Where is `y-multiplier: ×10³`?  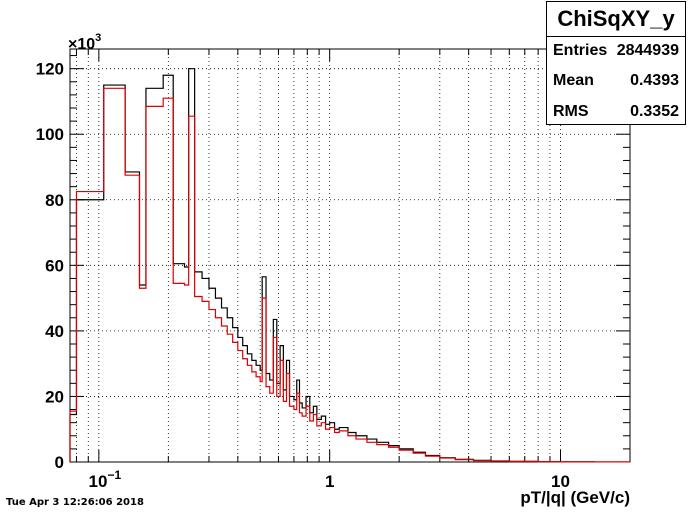 y-multiplier: ×10³ is located at coordinates (84, 42).